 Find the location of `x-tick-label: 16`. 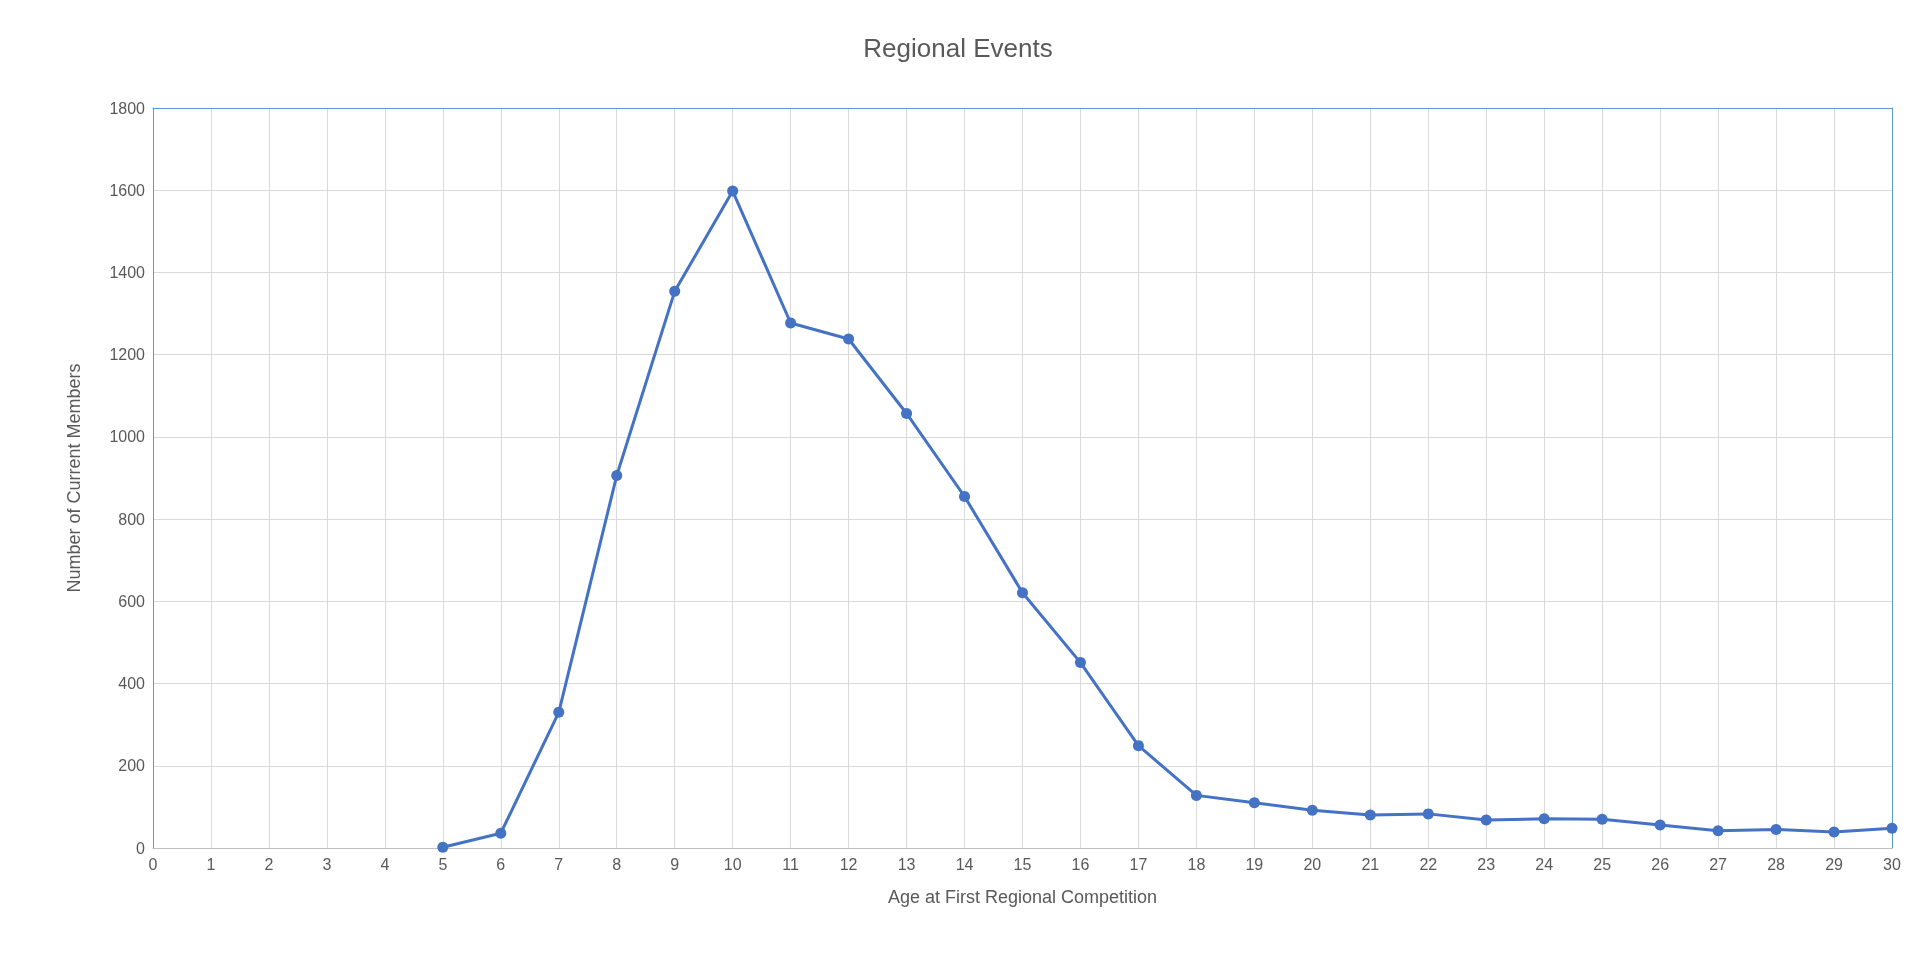

x-tick-label: 16 is located at coordinates (1080, 864).